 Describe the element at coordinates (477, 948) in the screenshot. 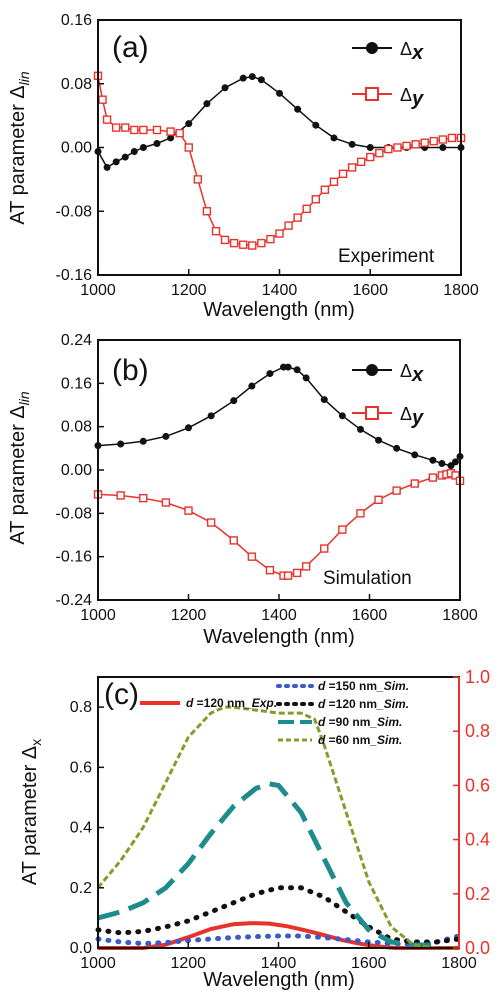

I see `y-right-tick-label: 0.0` at that location.